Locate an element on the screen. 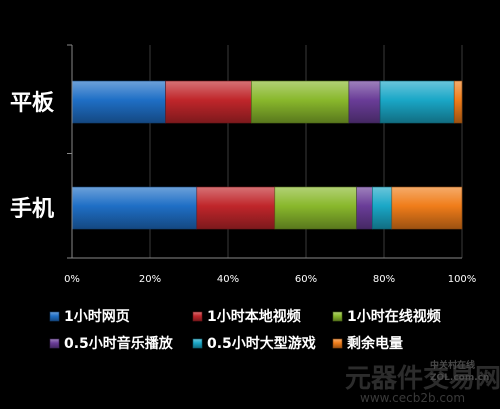 Image resolution: width=500 pixels, height=409 pixels. category-label: 手机 is located at coordinates (32, 209).